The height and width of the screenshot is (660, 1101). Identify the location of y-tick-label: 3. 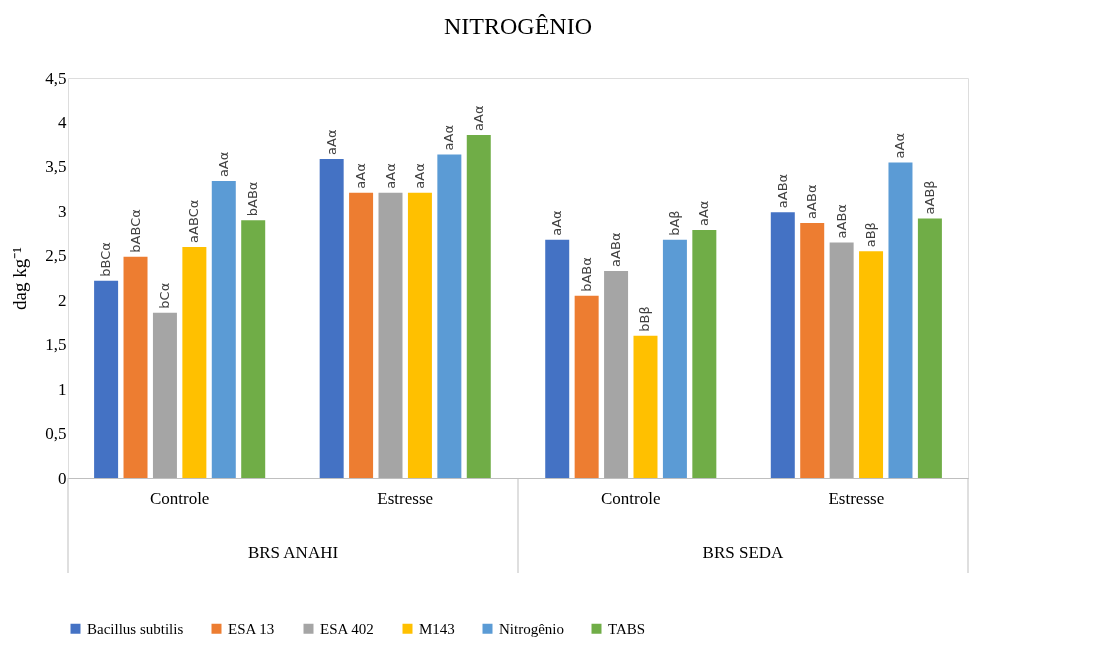
(62, 211).